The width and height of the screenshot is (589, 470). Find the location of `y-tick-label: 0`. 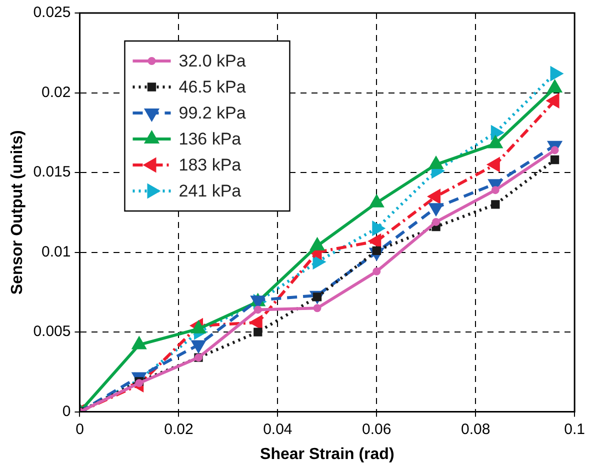

y-tick-label: 0 is located at coordinates (66, 411).